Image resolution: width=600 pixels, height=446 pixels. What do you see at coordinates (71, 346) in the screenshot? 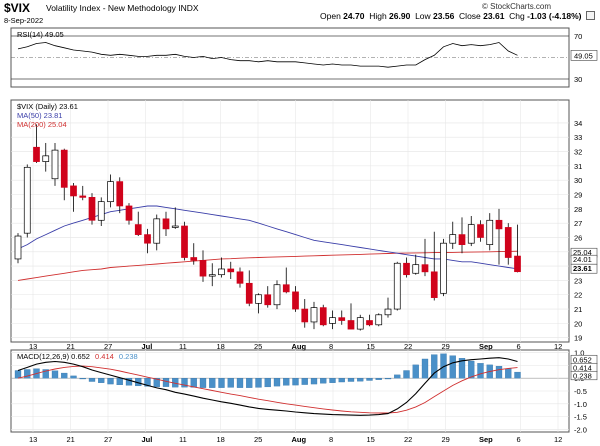
I see `price-xtick-label: 21` at bounding box center [71, 346].